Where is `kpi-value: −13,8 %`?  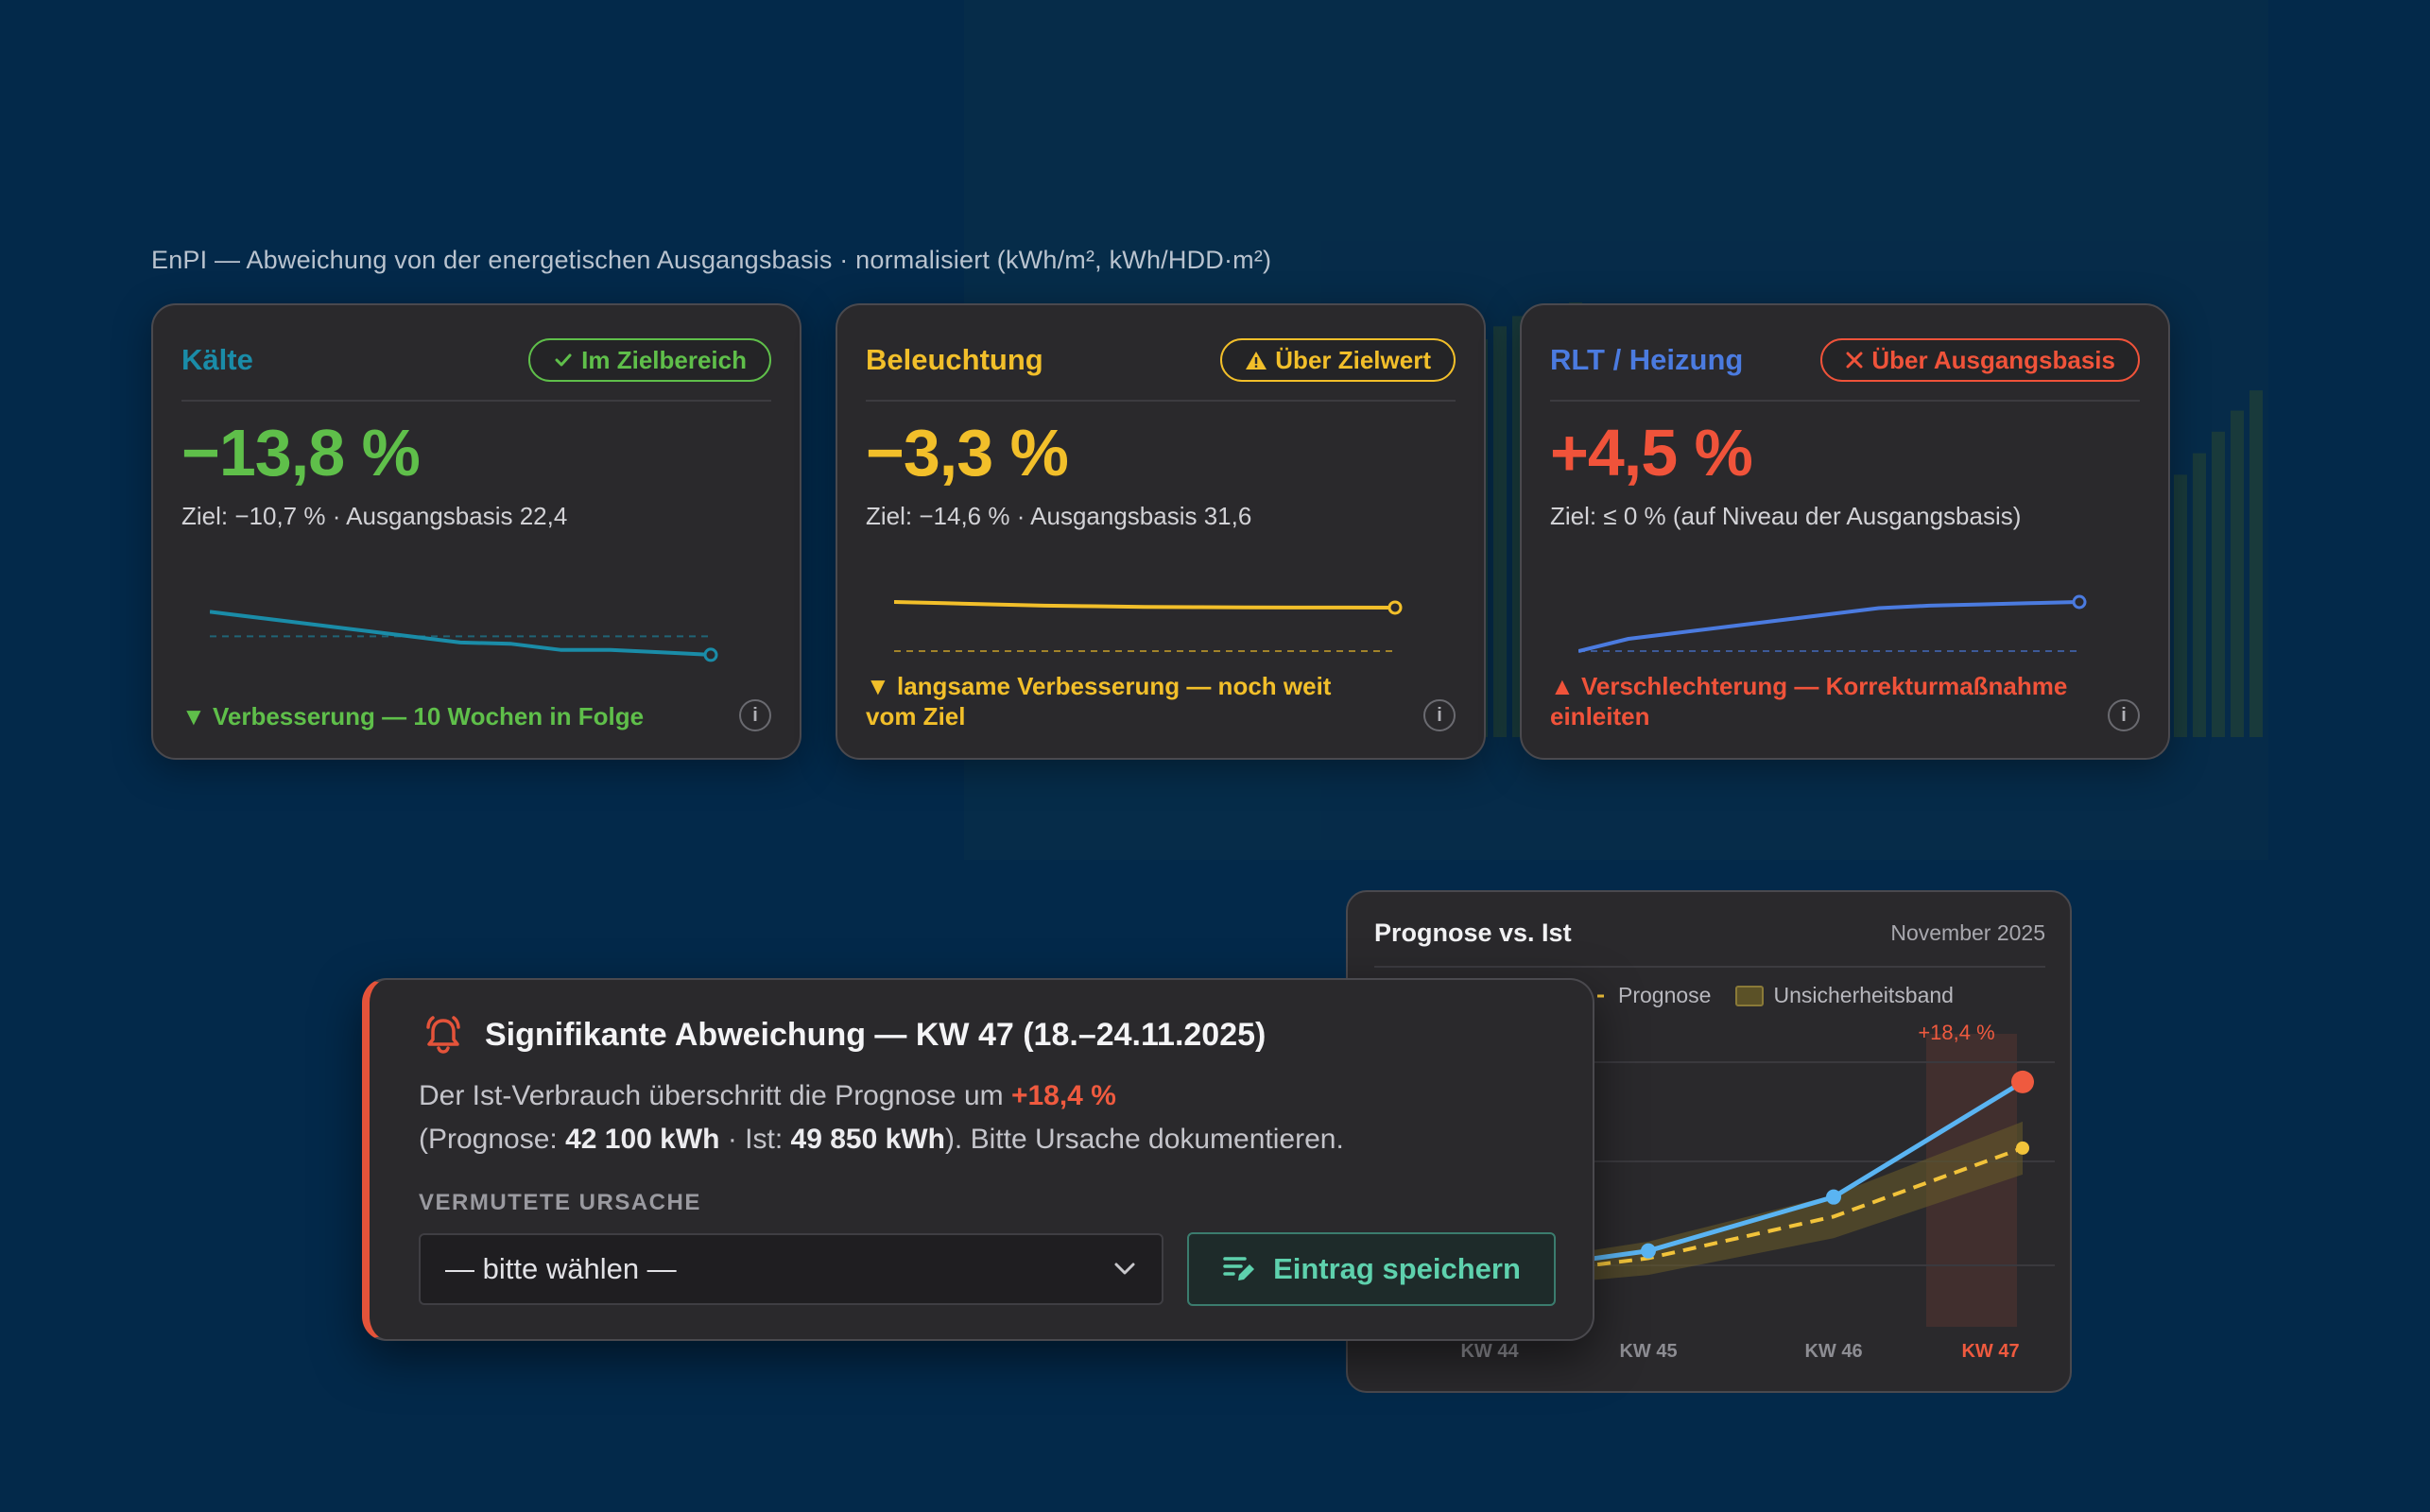
kpi-value: −13,8 % is located at coordinates (301, 453).